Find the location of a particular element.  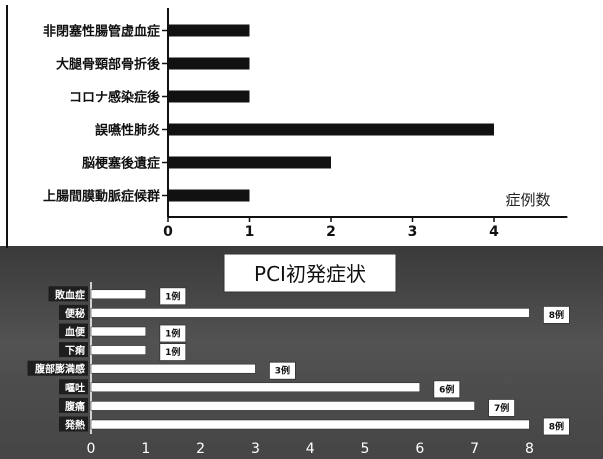

category-label-4: 脳梗塞後遺症 is located at coordinates (121, 164).